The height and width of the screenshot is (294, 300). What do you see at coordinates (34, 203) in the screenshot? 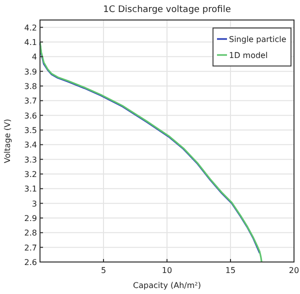
I see `y-tick-label: 3` at bounding box center [34, 203].